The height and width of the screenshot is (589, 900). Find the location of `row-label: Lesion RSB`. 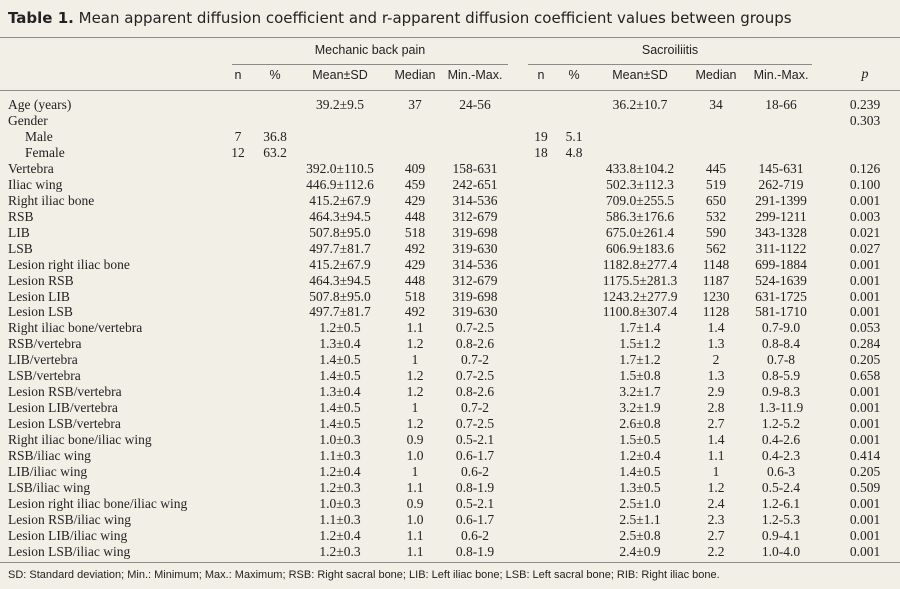

row-label: Lesion RSB is located at coordinates (41, 280).